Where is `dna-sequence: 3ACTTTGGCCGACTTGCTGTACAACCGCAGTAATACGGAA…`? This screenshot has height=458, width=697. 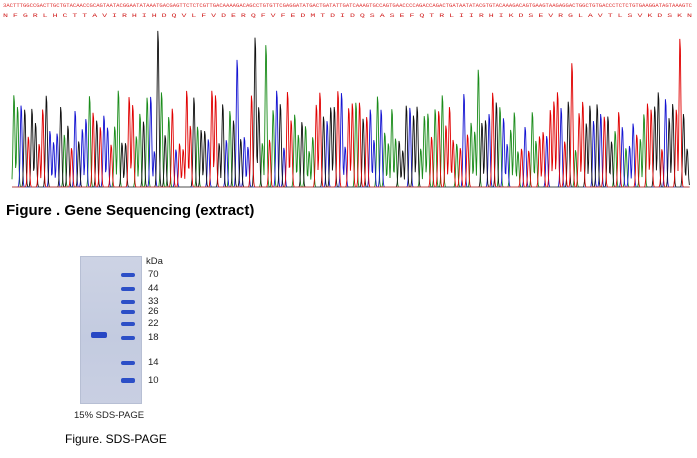
dna-sequence: 3ACTTTGGCCGACTTGCTGTACAACCGCAGTAATACGGAA… is located at coordinates (347, 6).